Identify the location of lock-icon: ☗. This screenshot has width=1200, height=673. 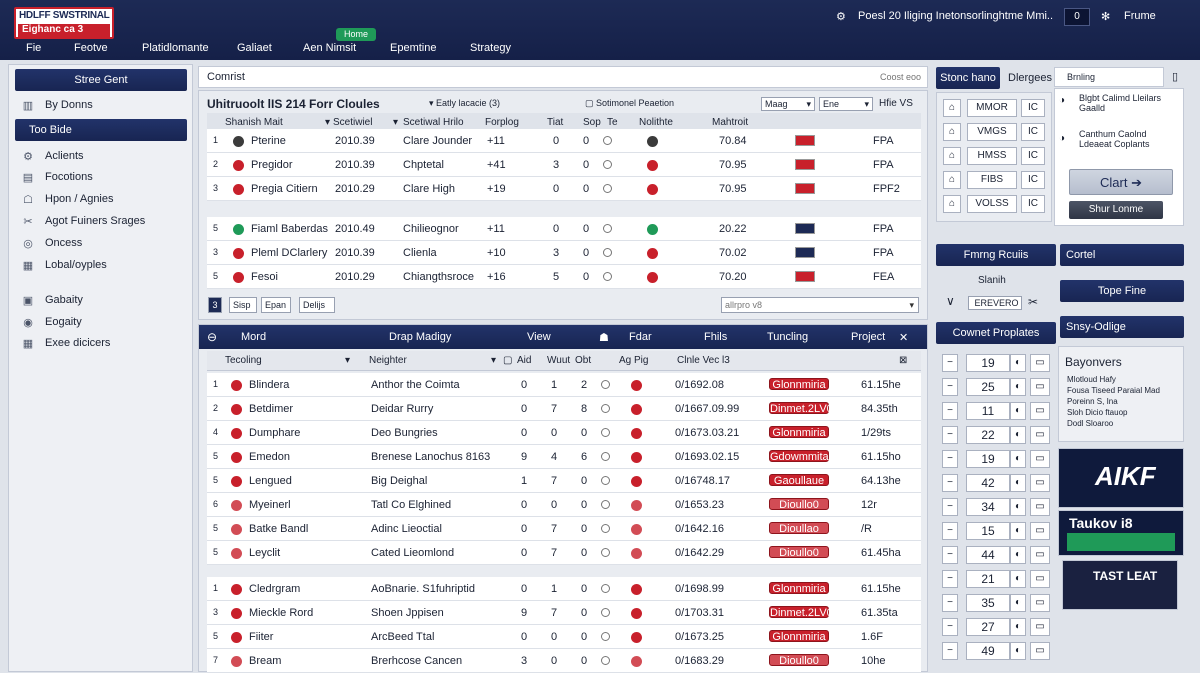
(604, 338).